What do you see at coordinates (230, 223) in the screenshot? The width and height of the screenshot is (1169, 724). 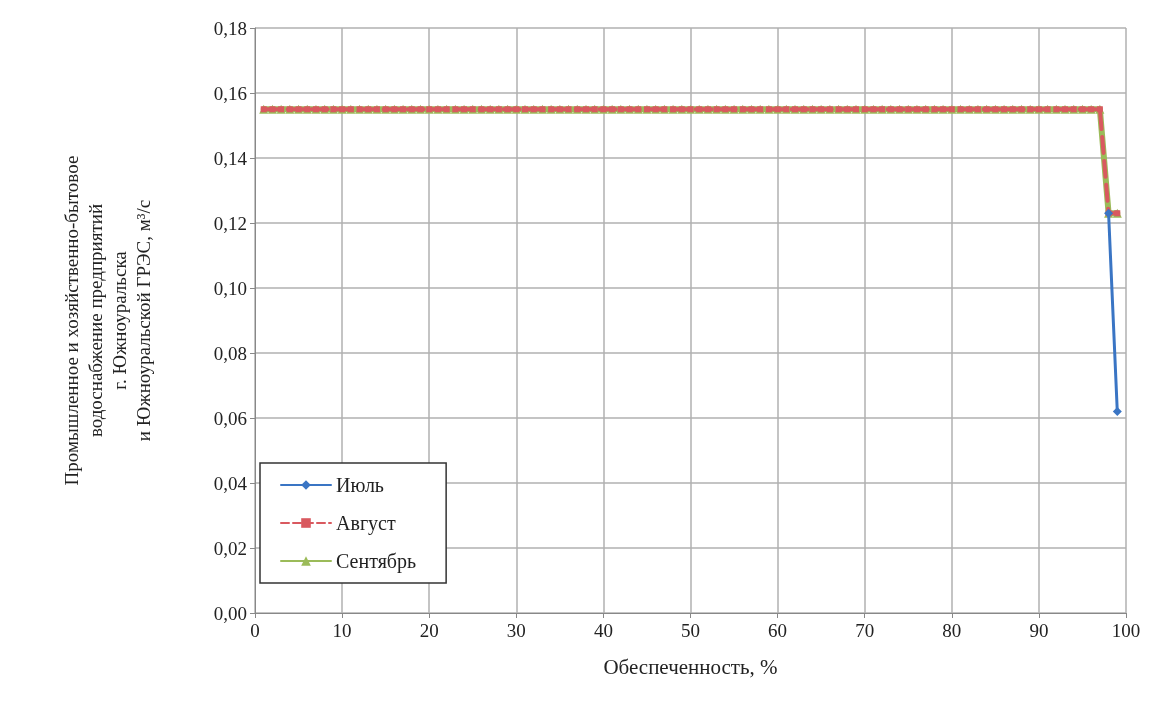 I see `y-tick-label: 0,12` at bounding box center [230, 223].